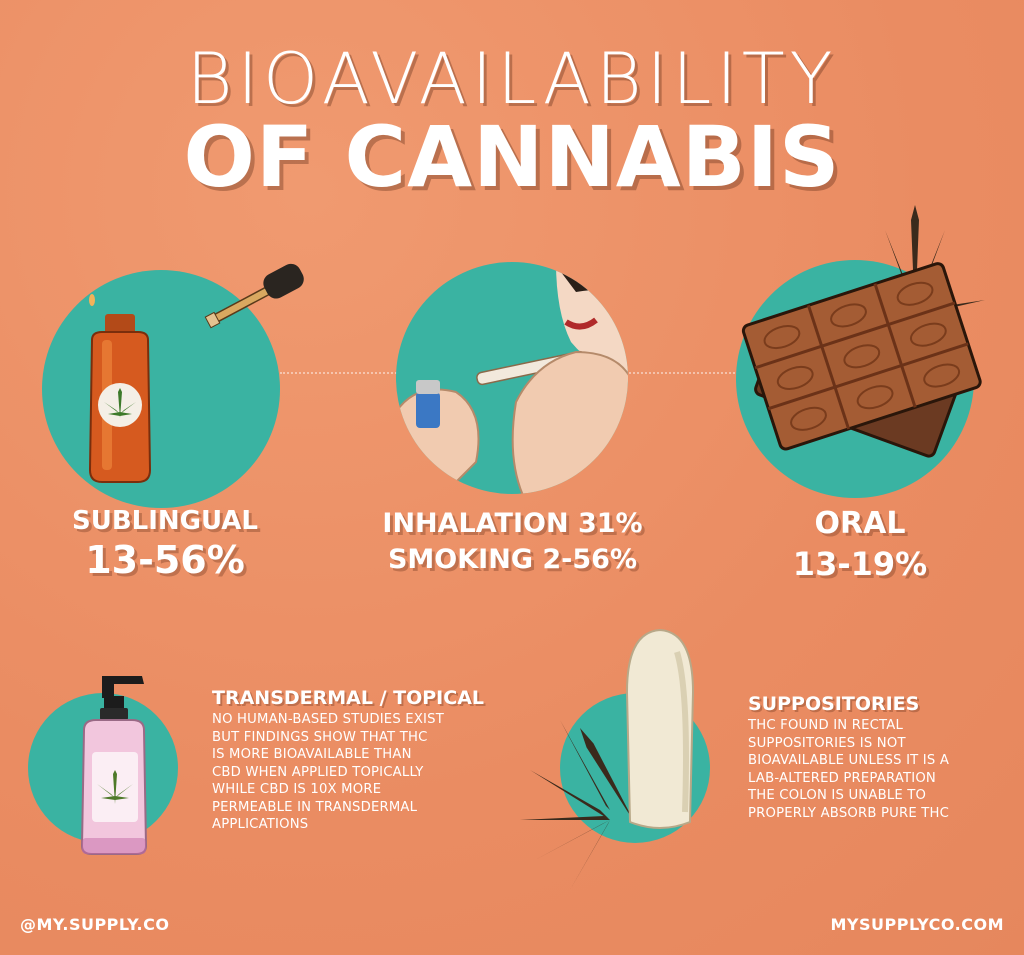 This screenshot has height=955, width=1024. I want to click on lotion-pump-bottle-icon, so click(114, 765).